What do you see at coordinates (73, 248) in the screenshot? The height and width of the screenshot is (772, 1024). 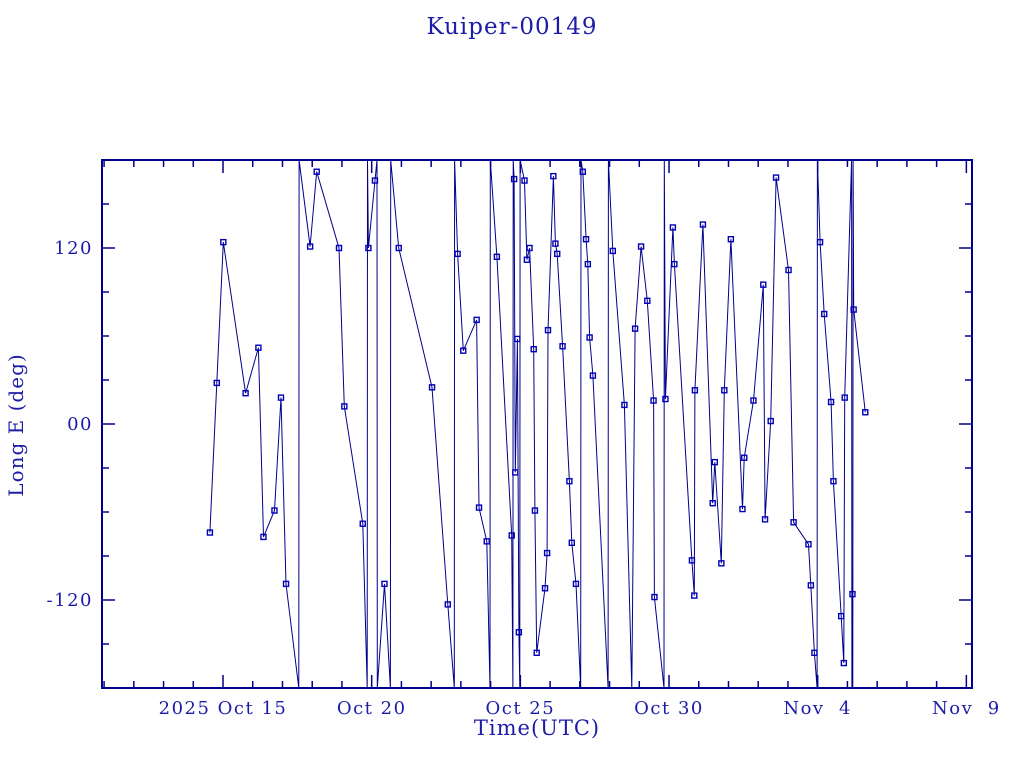 I see `y-tick-label: 120` at bounding box center [73, 248].